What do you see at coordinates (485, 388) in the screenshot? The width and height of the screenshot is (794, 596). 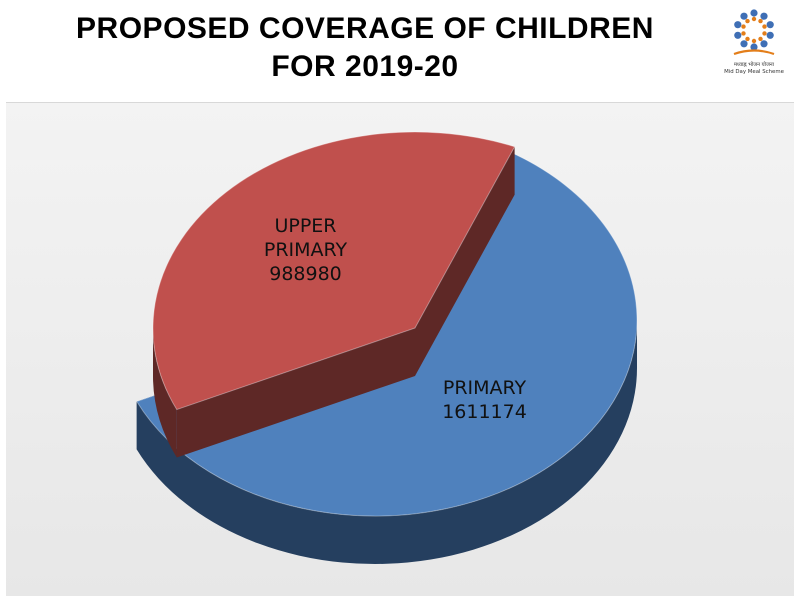 I see `slice-name-0-0: PRIMARY` at bounding box center [485, 388].